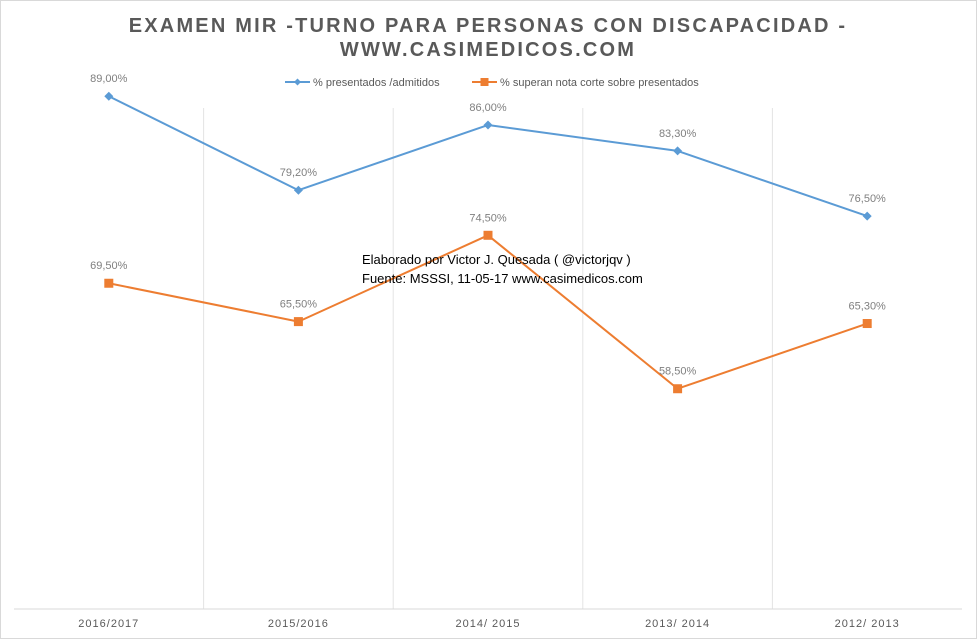  What do you see at coordinates (488, 218) in the screenshot?
I see `data-label: 74,50%` at bounding box center [488, 218].